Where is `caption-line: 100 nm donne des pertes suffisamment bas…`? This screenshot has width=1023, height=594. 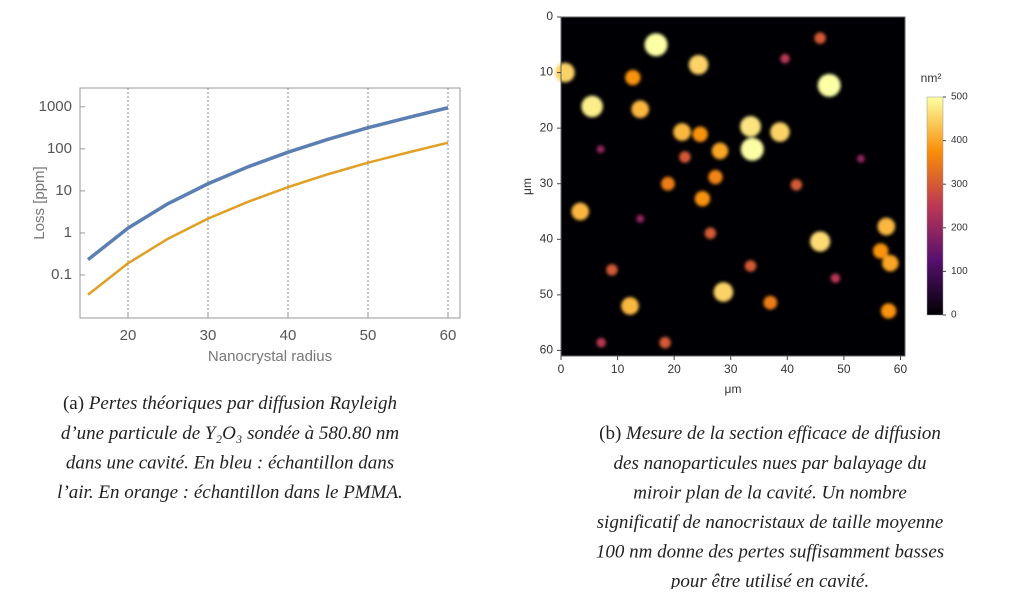
caption-line: 100 nm donne des pertes suffisamment bas… is located at coordinates (770, 551).